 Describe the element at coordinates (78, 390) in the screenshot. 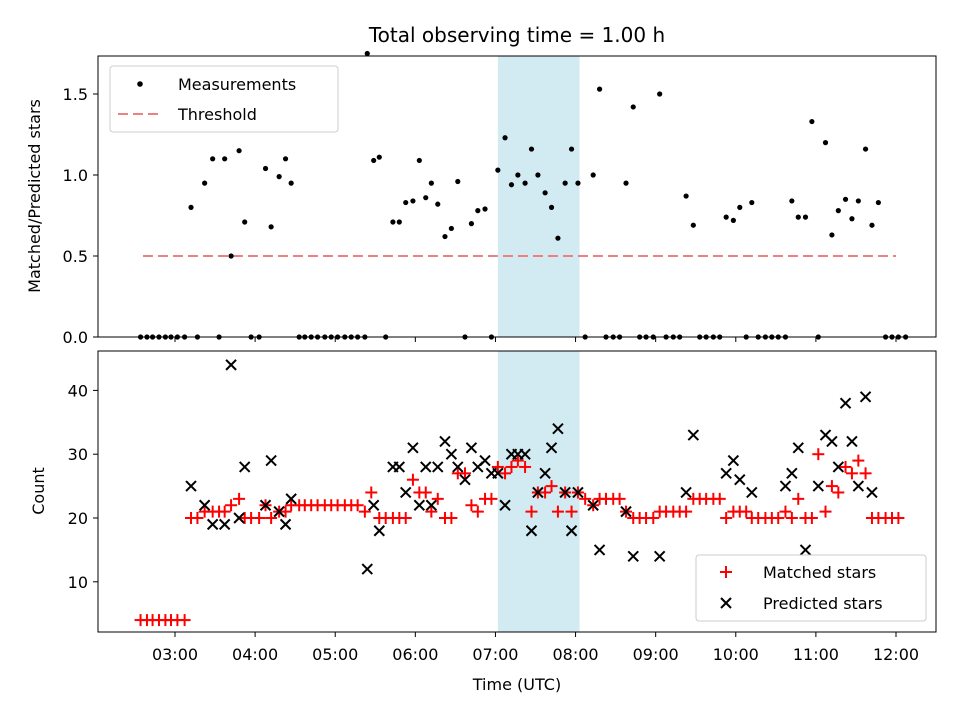

I see `bottom-y-tick-label: 40` at that location.